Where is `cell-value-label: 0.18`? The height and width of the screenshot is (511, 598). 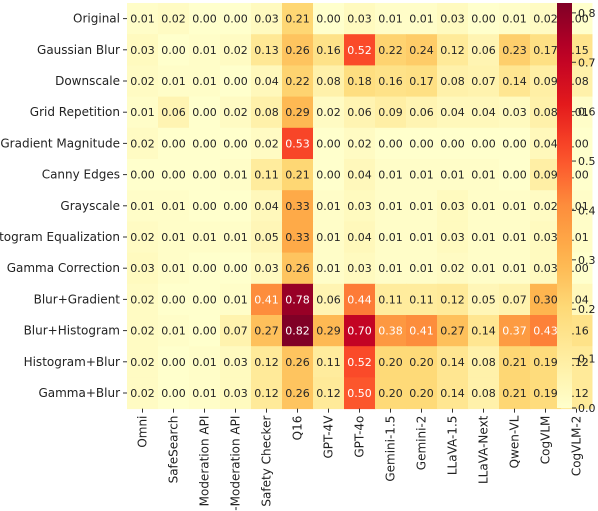 cell-value-label: 0.18 is located at coordinates (359, 81).